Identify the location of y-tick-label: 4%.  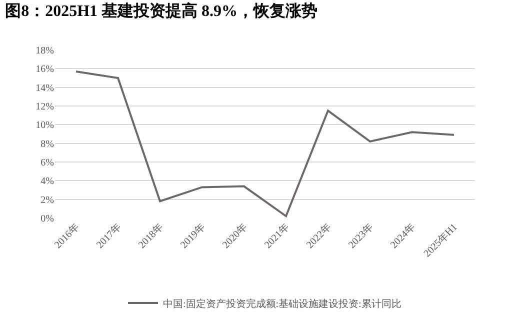
(47, 182).